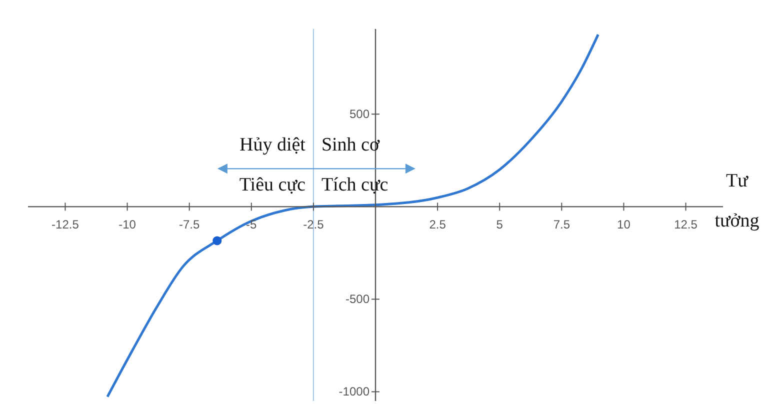  What do you see at coordinates (189, 225) in the screenshot?
I see `x-tick-label: -7.5` at bounding box center [189, 225].